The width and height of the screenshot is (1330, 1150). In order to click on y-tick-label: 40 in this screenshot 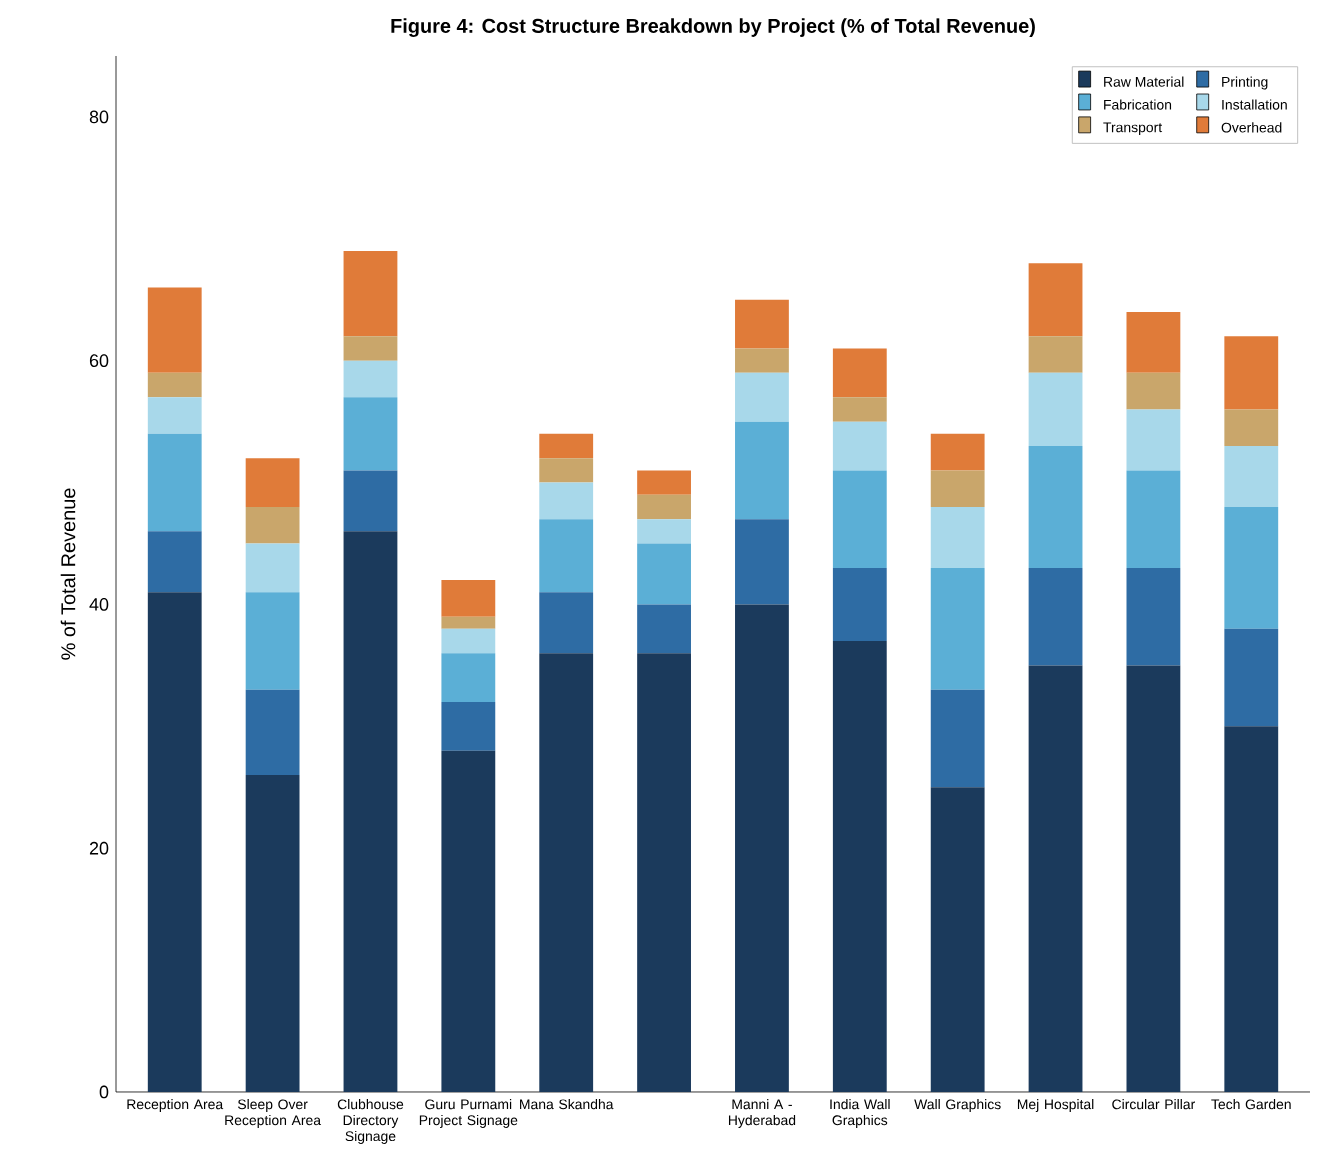, I will do `click(99, 604)`.